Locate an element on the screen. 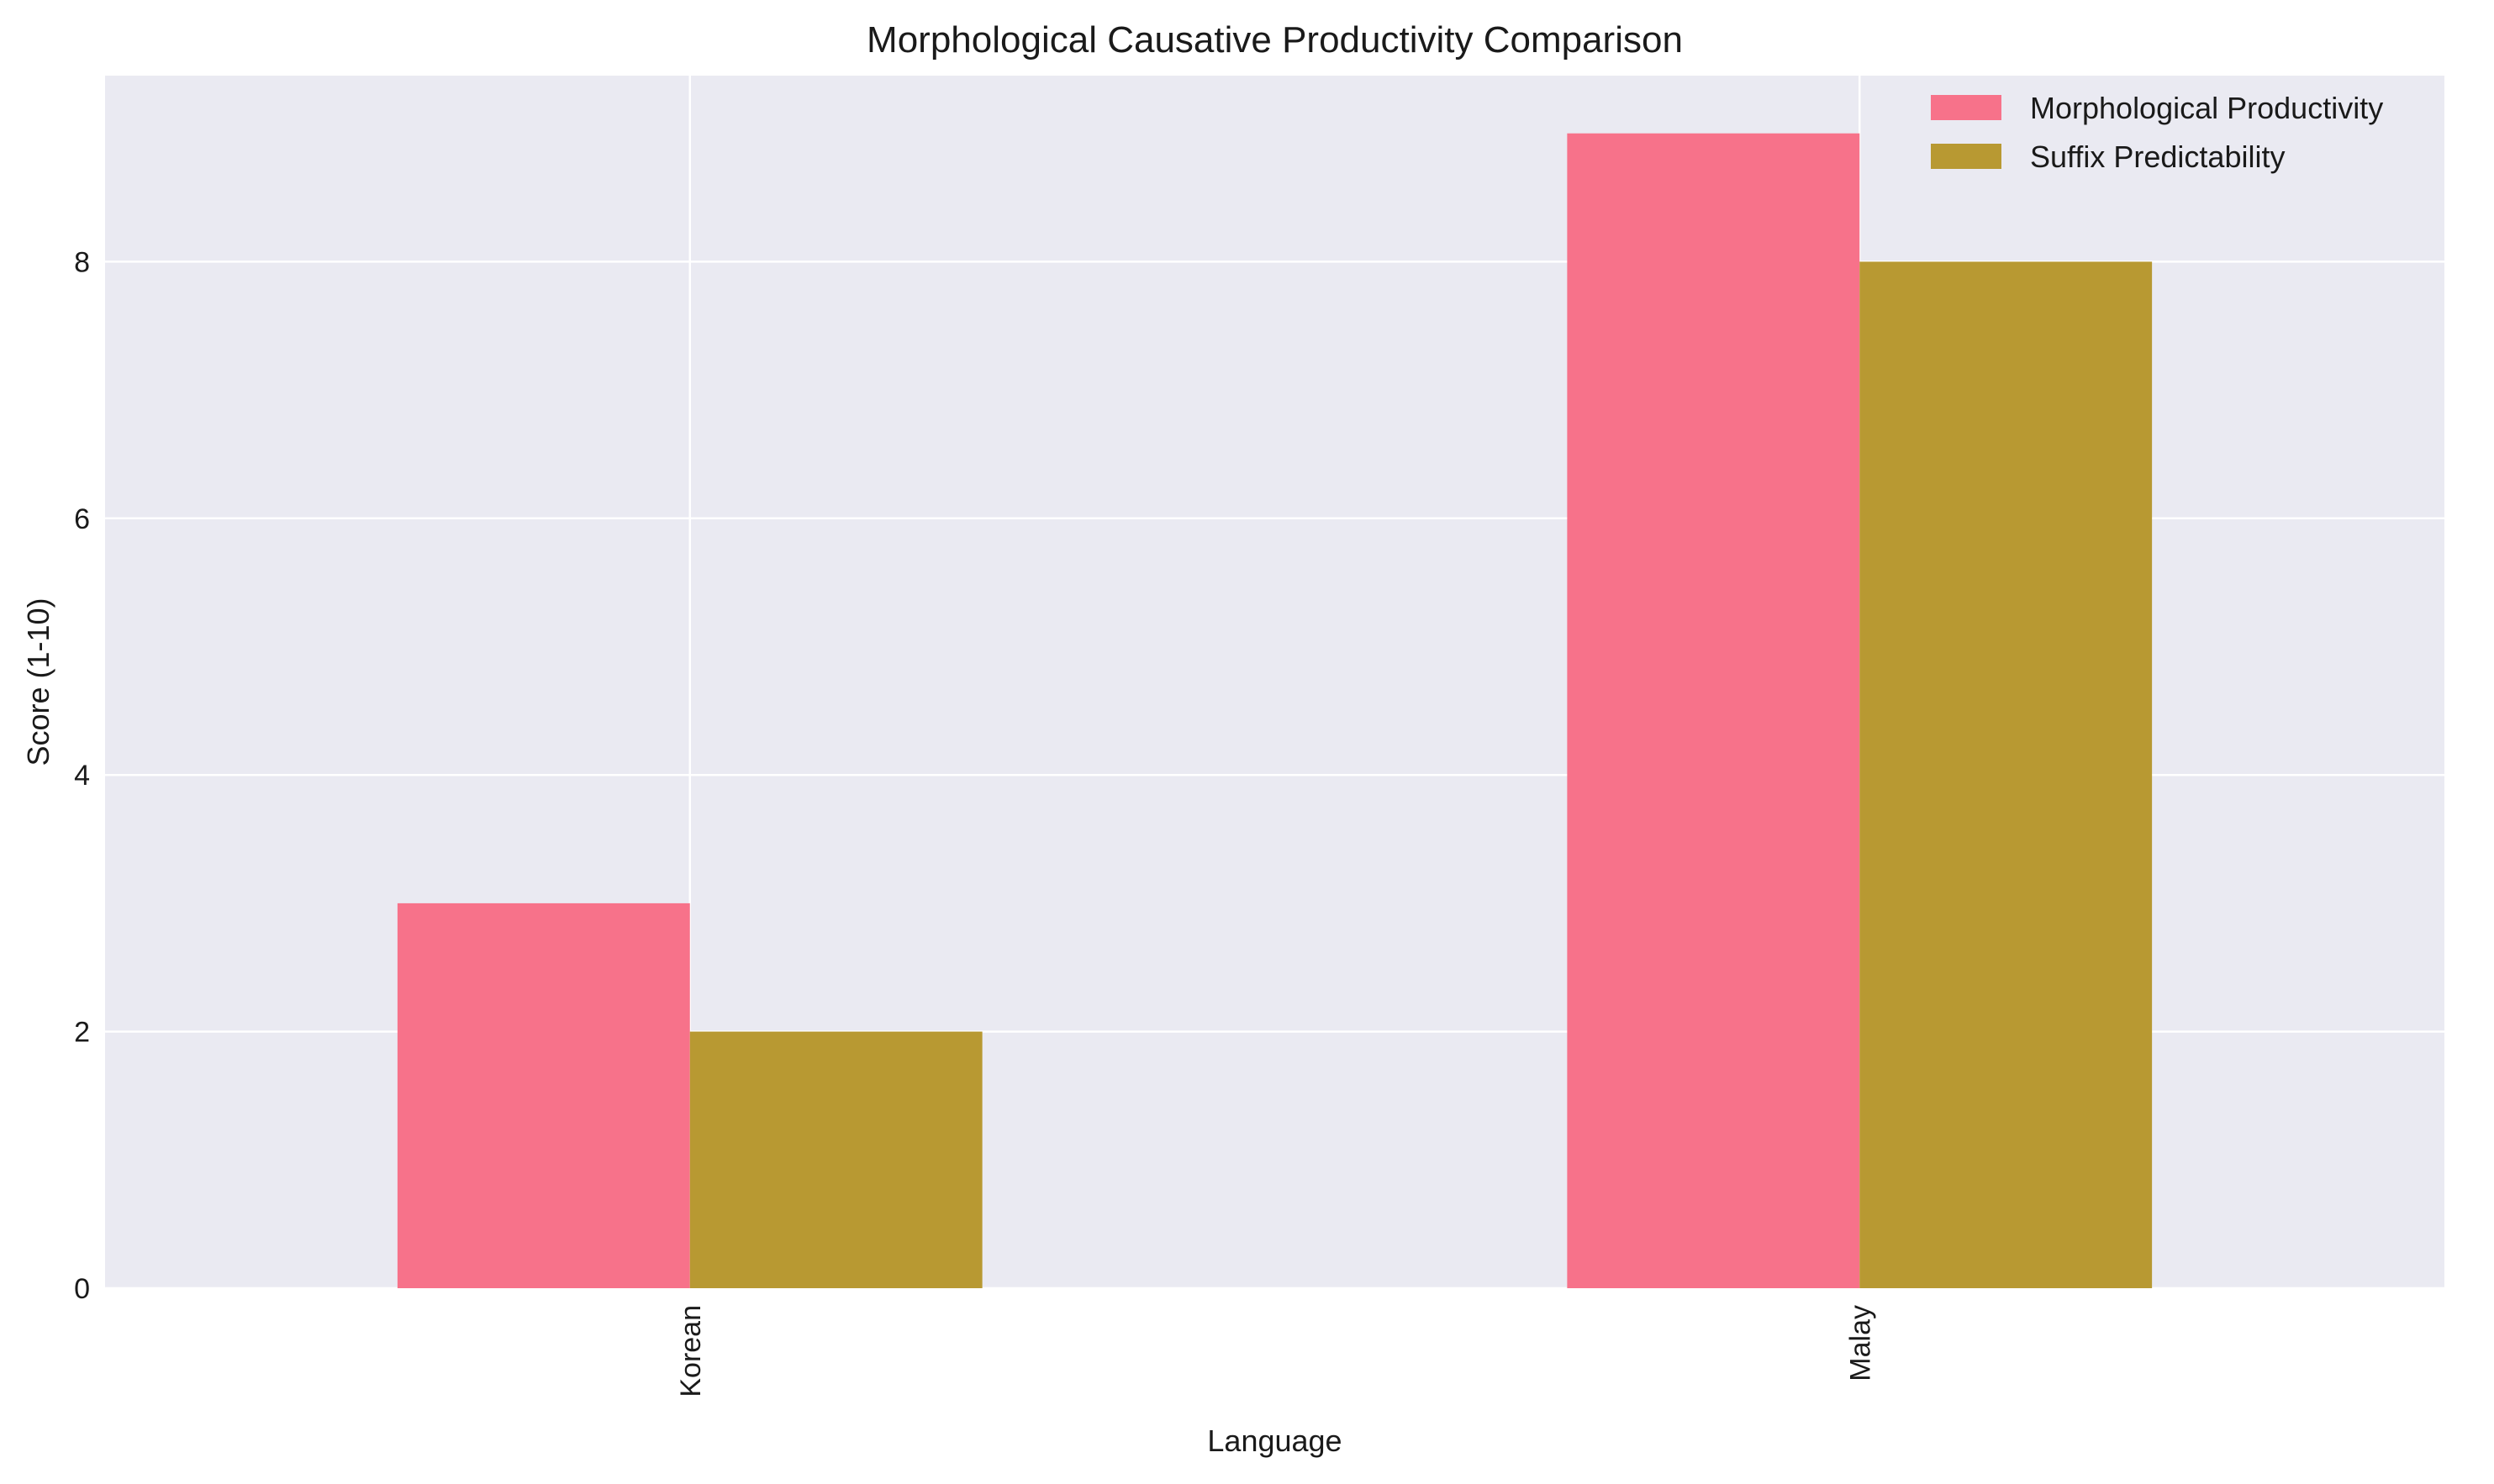 Image resolution: width=2494 pixels, height=1484 pixels. bar-morphological-productivity-malay is located at coordinates (1713, 711).